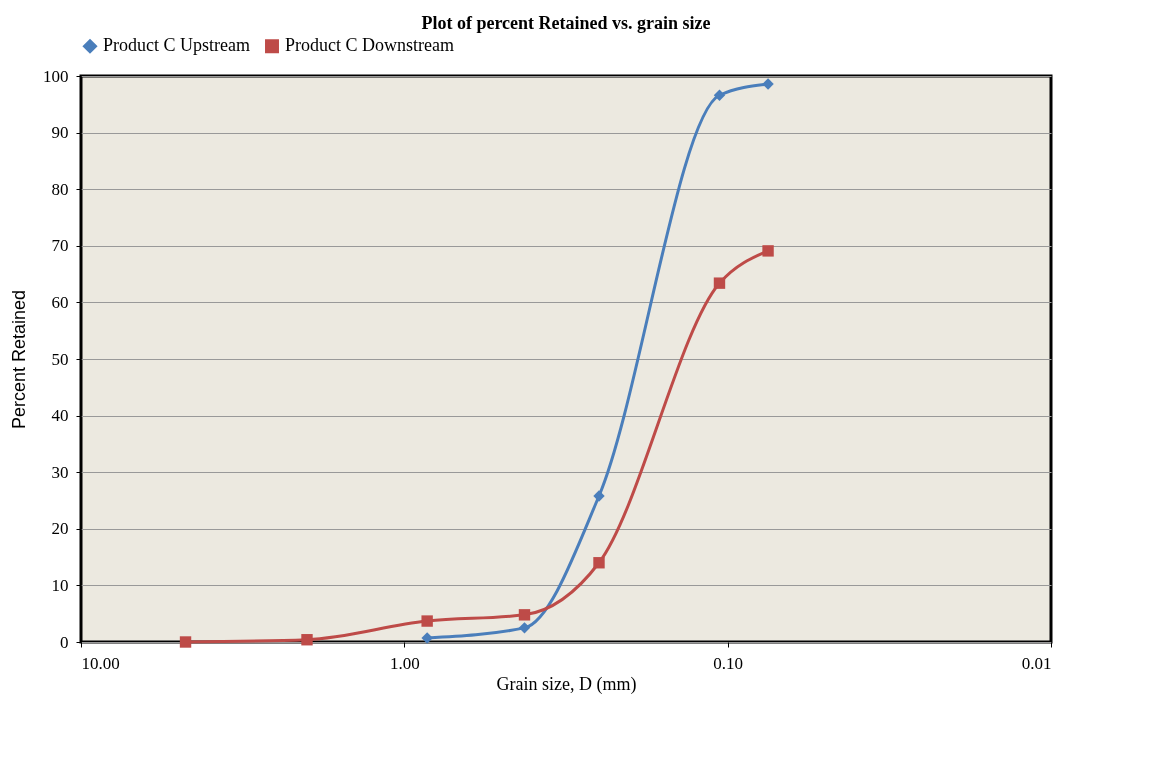 The image size is (1156, 771). Describe the element at coordinates (176, 45) in the screenshot. I see `legend-label: Product C Upstream` at that location.